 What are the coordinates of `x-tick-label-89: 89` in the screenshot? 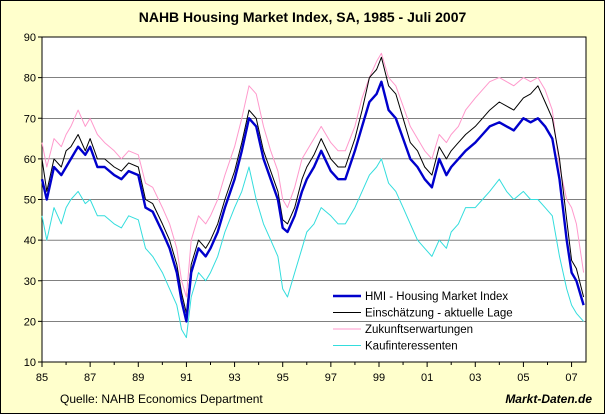 It's located at (138, 378).